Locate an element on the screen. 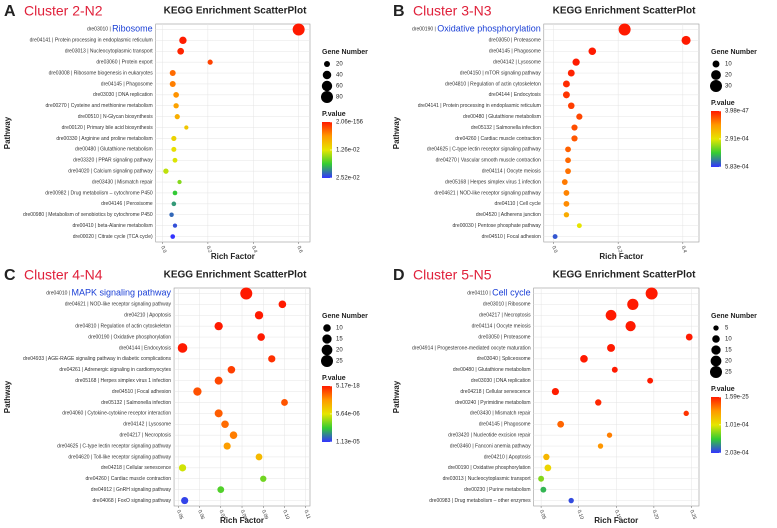 The width and height of the screenshot is (777, 528). y-tick-label: dre04217 | Necroptosis is located at coordinates (145, 435).